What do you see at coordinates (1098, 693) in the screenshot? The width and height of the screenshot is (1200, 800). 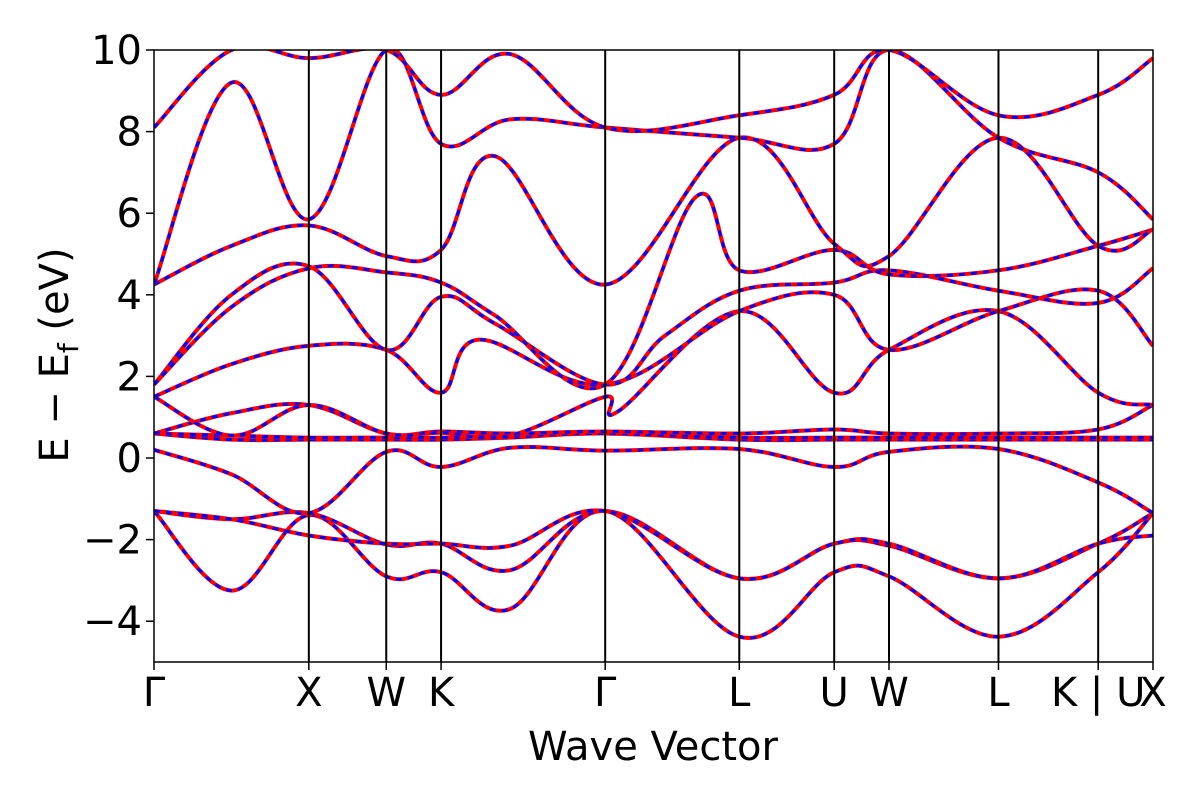 I see `x-tick-label-9: K | U` at bounding box center [1098, 693].